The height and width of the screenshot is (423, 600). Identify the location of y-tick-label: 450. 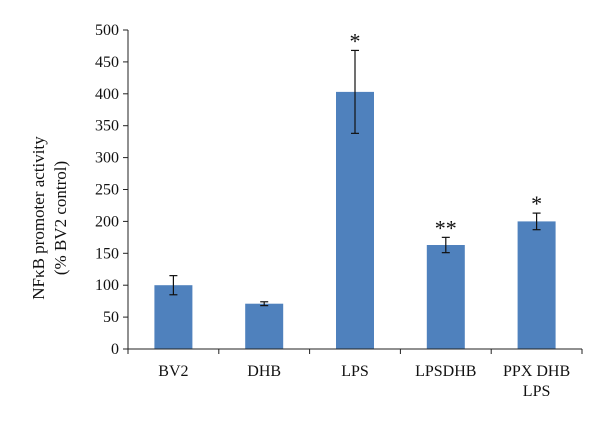
(107, 62).